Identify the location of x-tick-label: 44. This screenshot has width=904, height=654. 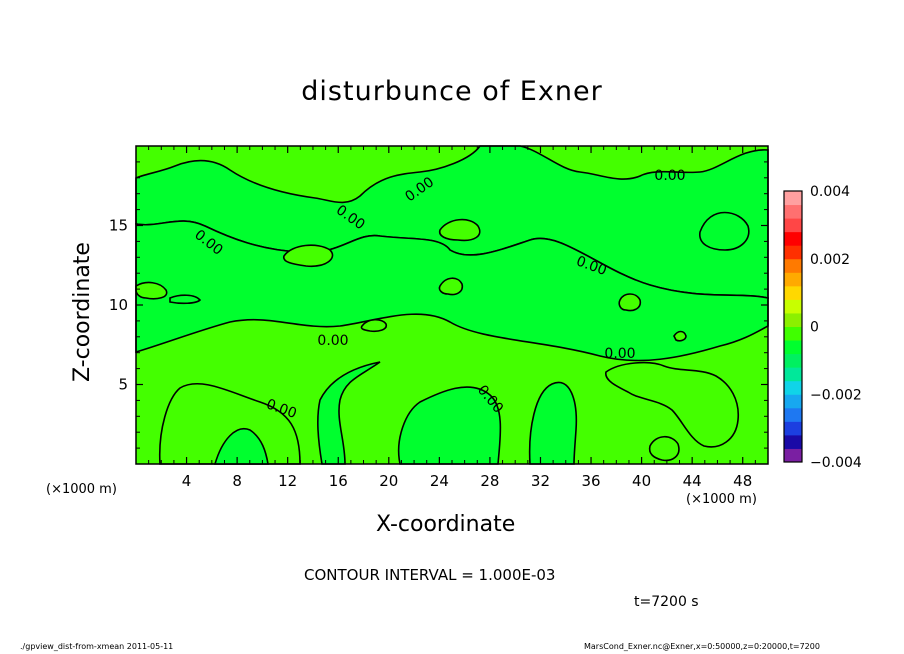
(692, 481).